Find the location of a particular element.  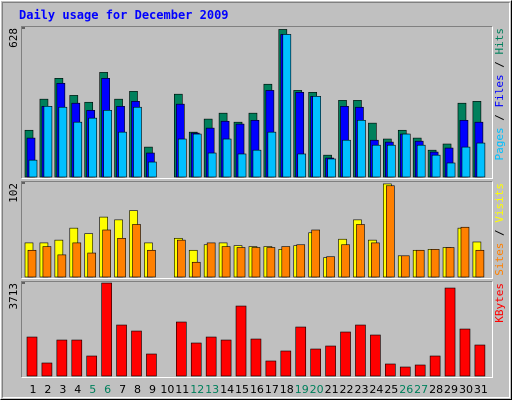

x-tick-label: 13 is located at coordinates (212, 389).